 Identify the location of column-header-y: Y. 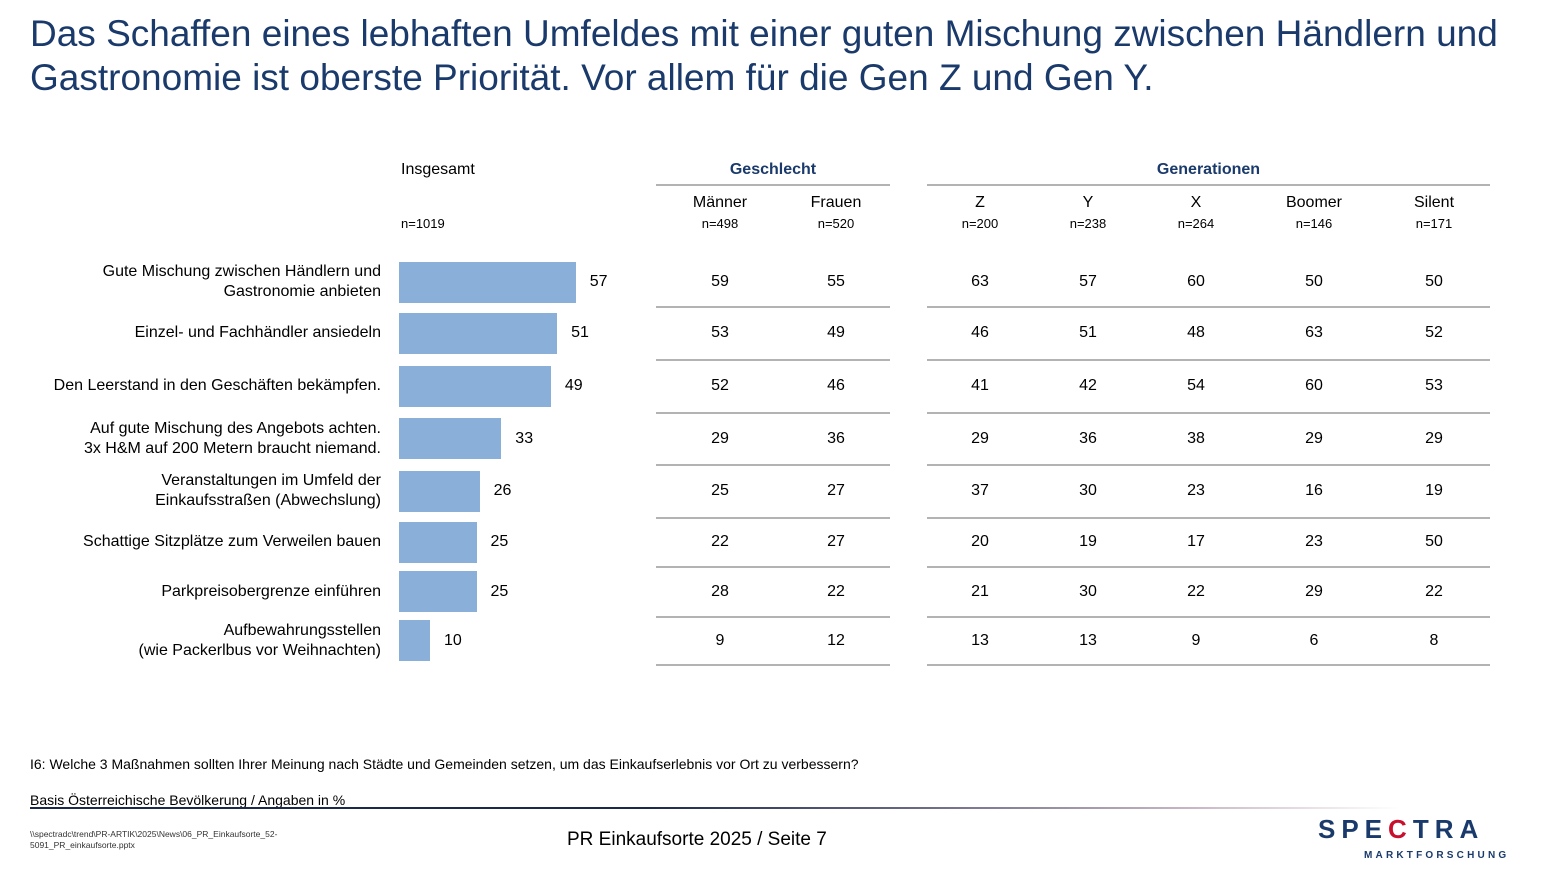
(1088, 202).